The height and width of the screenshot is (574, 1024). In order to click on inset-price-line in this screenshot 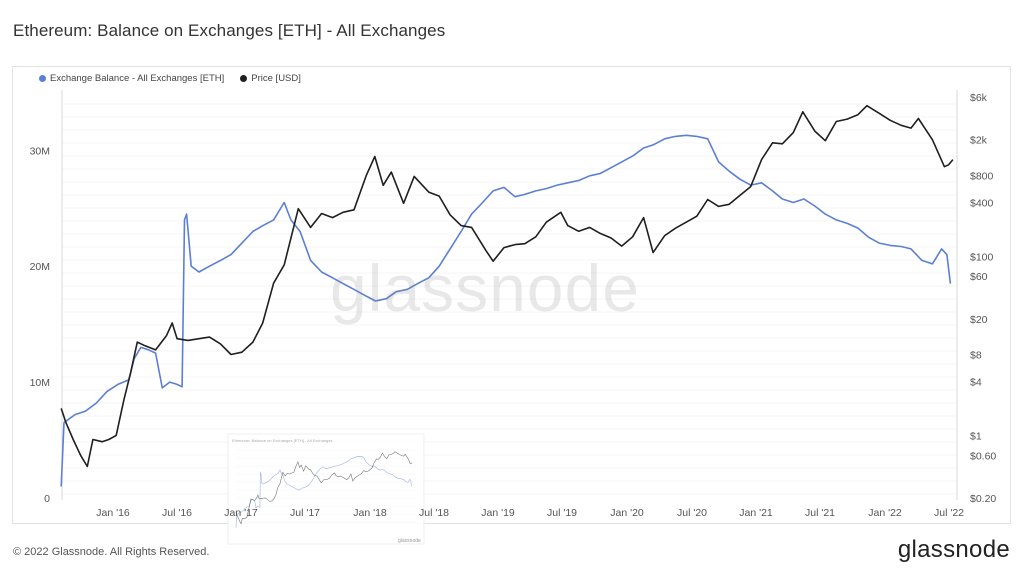, I will do `click(324, 488)`.